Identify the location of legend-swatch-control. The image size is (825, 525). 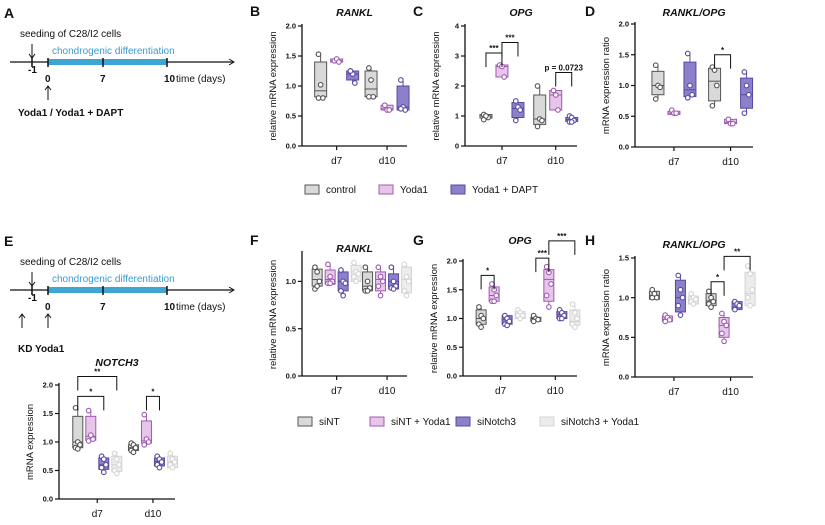
(312, 189).